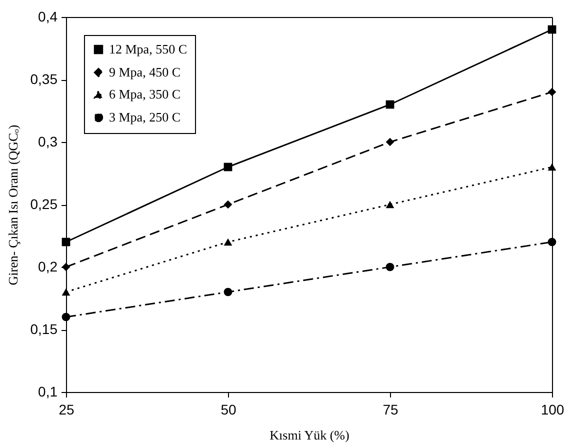  What do you see at coordinates (44, 204) in the screenshot?
I see `y-tick-label: 0,25` at bounding box center [44, 204].